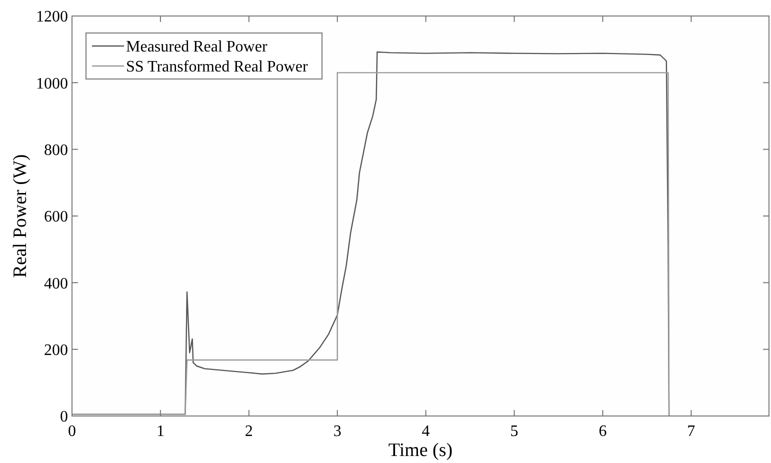 The image size is (771, 463). What do you see at coordinates (64, 417) in the screenshot?
I see `y-tick-label: 0` at bounding box center [64, 417].